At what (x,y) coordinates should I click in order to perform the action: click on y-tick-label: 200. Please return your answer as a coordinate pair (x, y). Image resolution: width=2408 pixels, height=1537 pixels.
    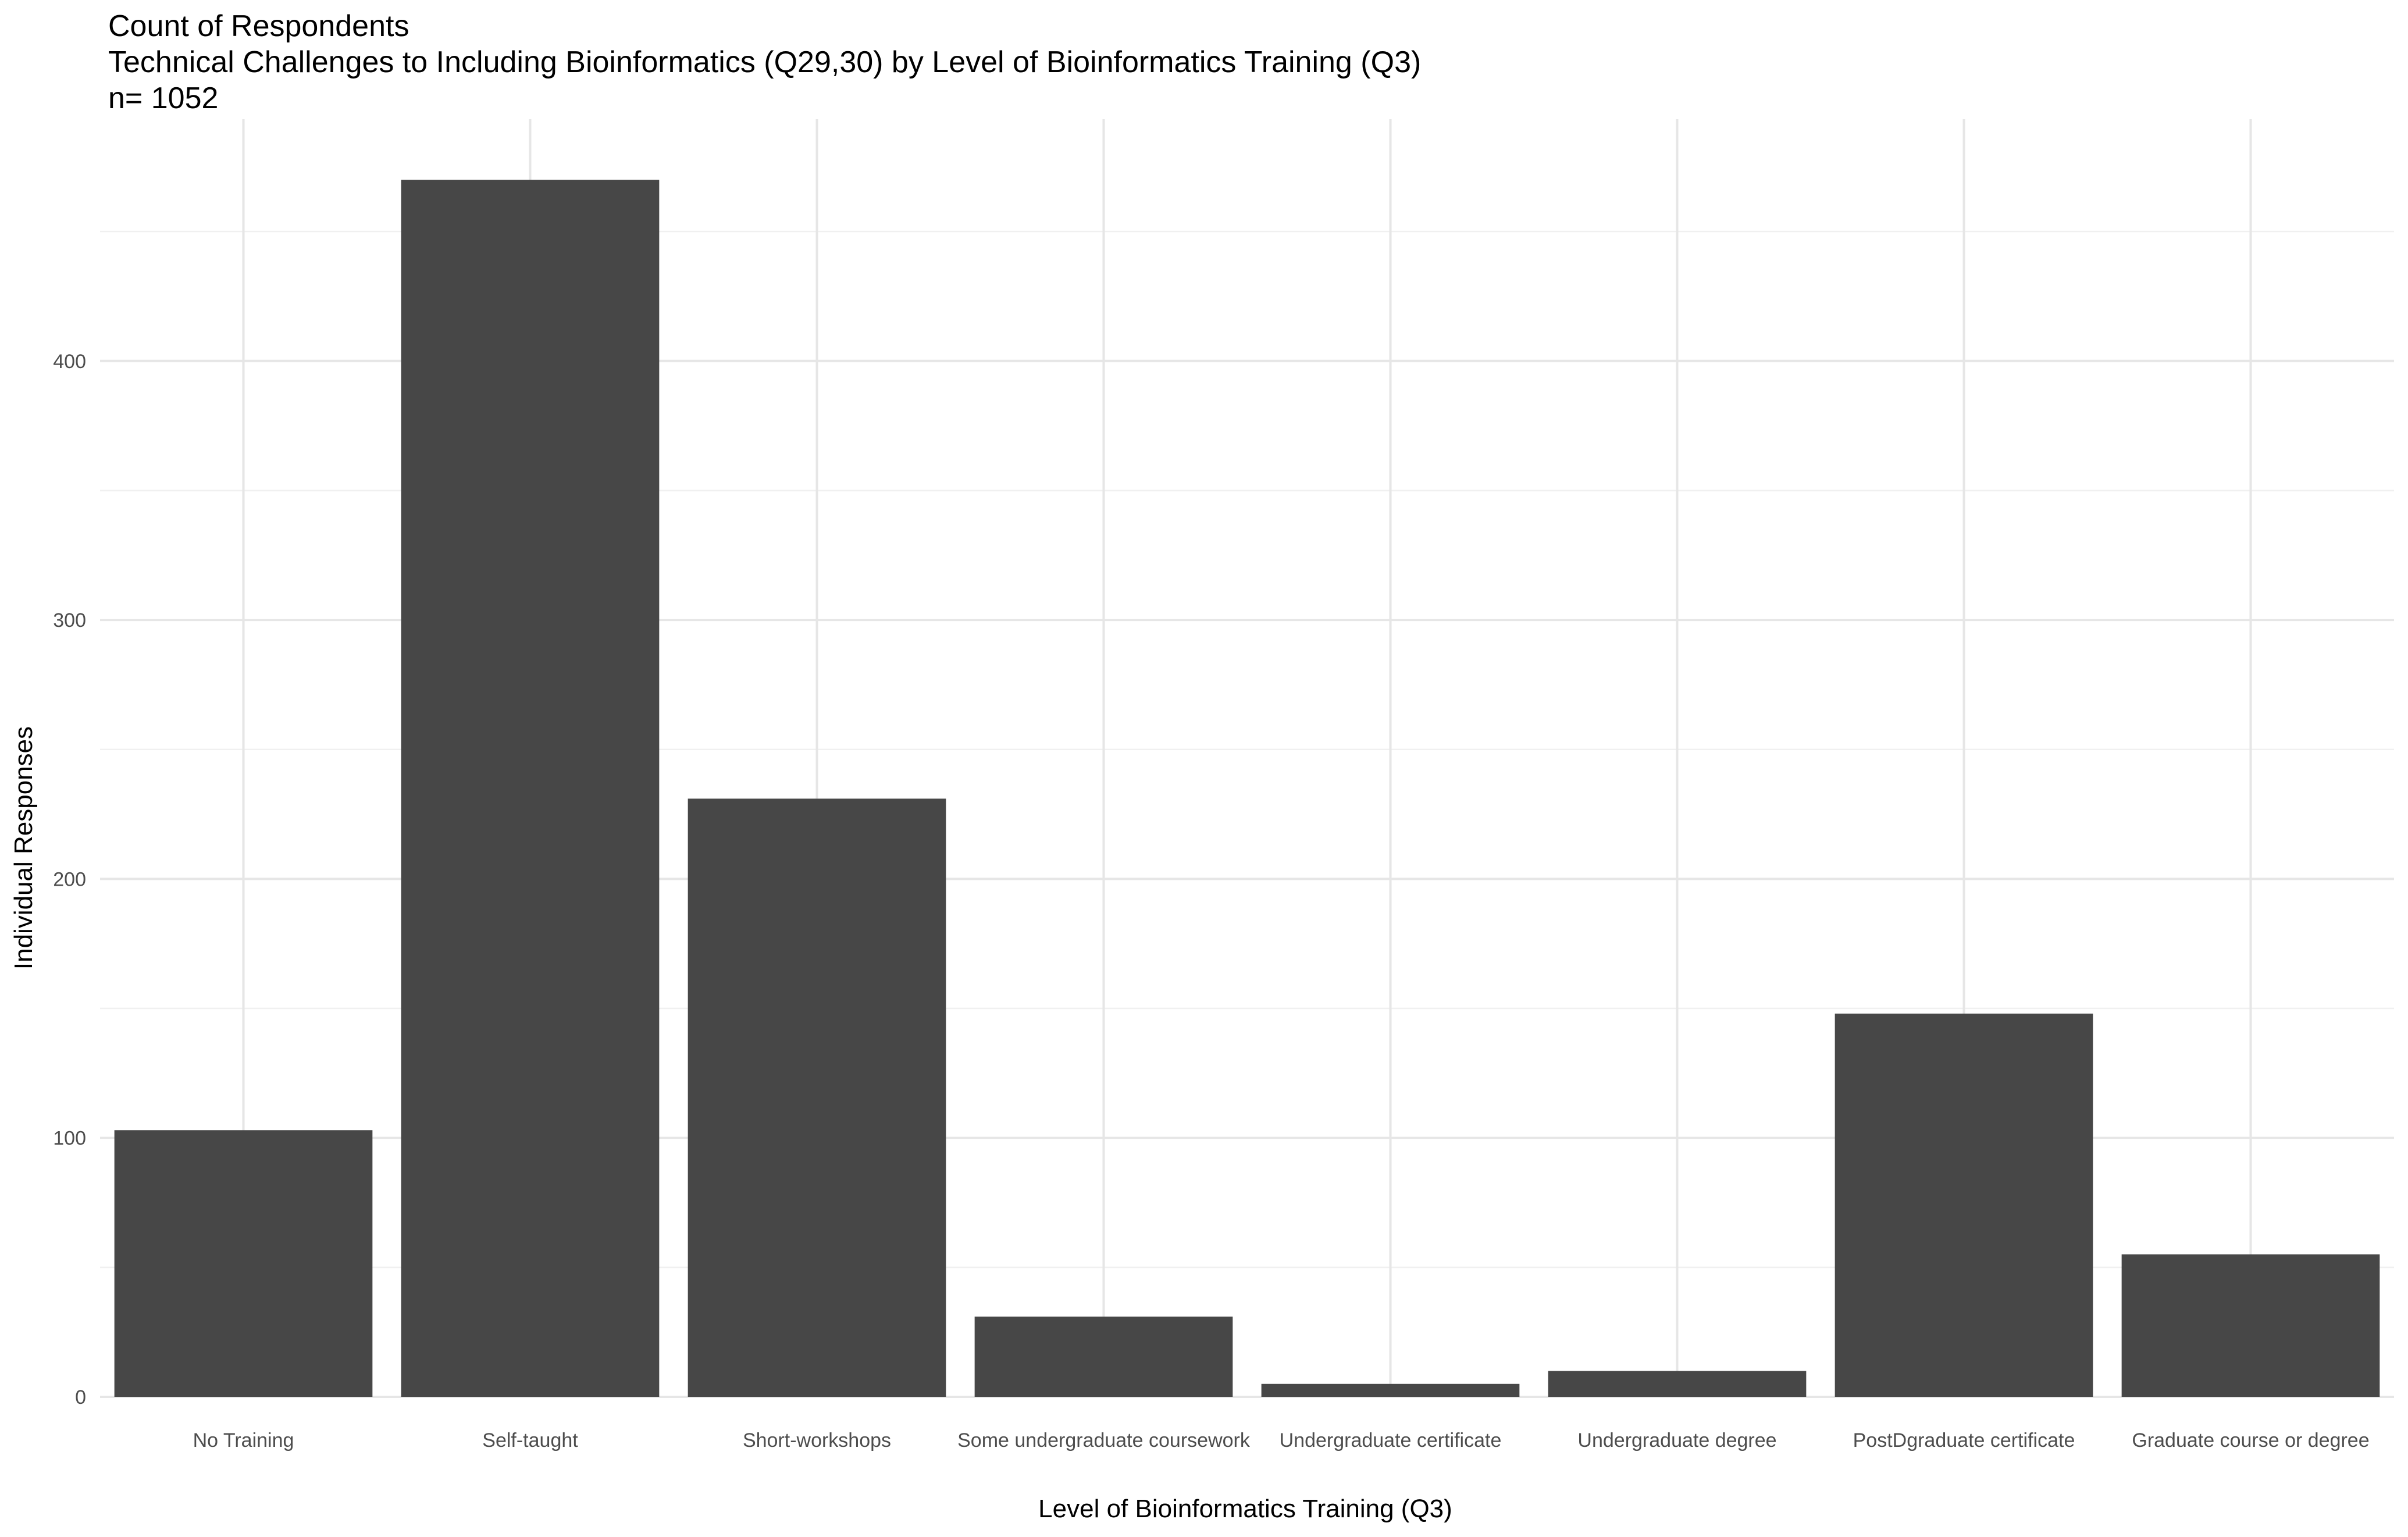
    Looking at the image, I should click on (69, 879).